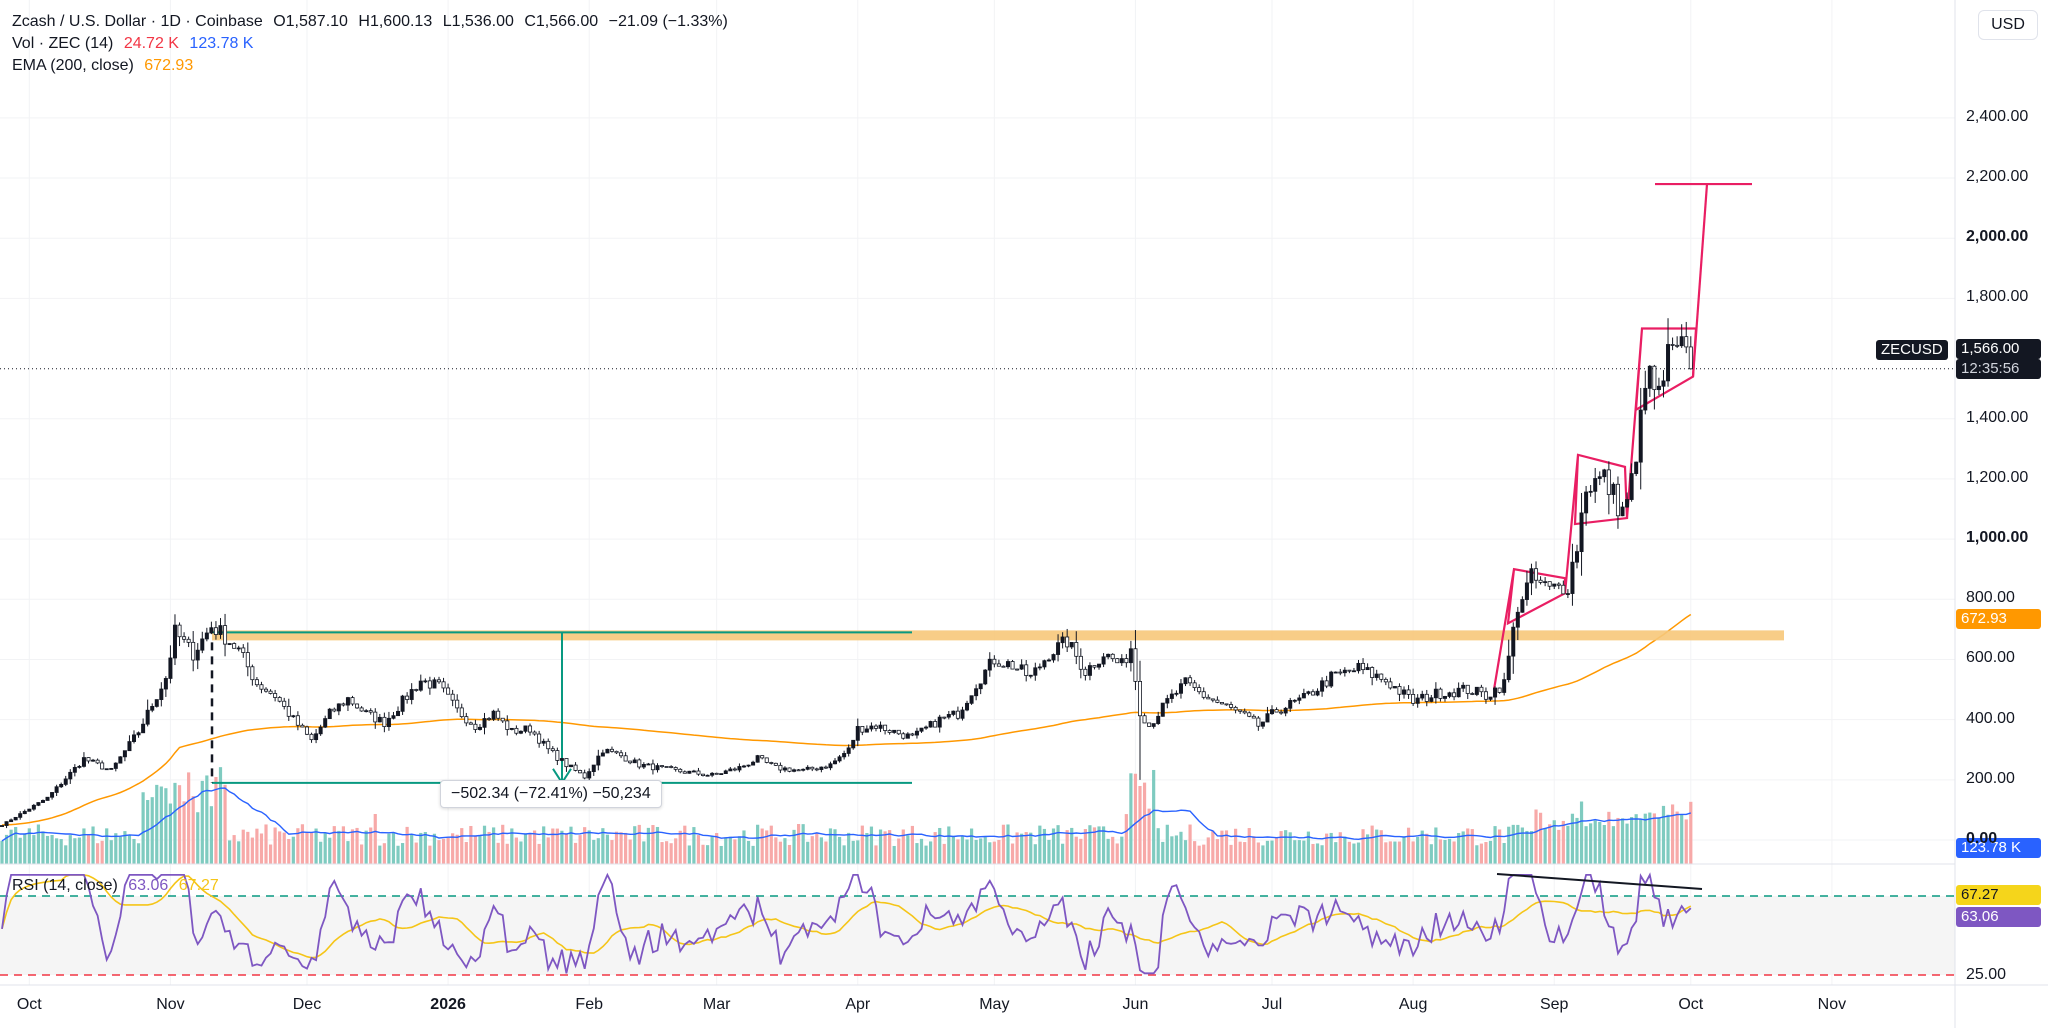 This screenshot has height=1028, width=2048. I want to click on symbol-title: Zcash / U.S. Dollar · 1D · Coinbase, so click(137, 21).